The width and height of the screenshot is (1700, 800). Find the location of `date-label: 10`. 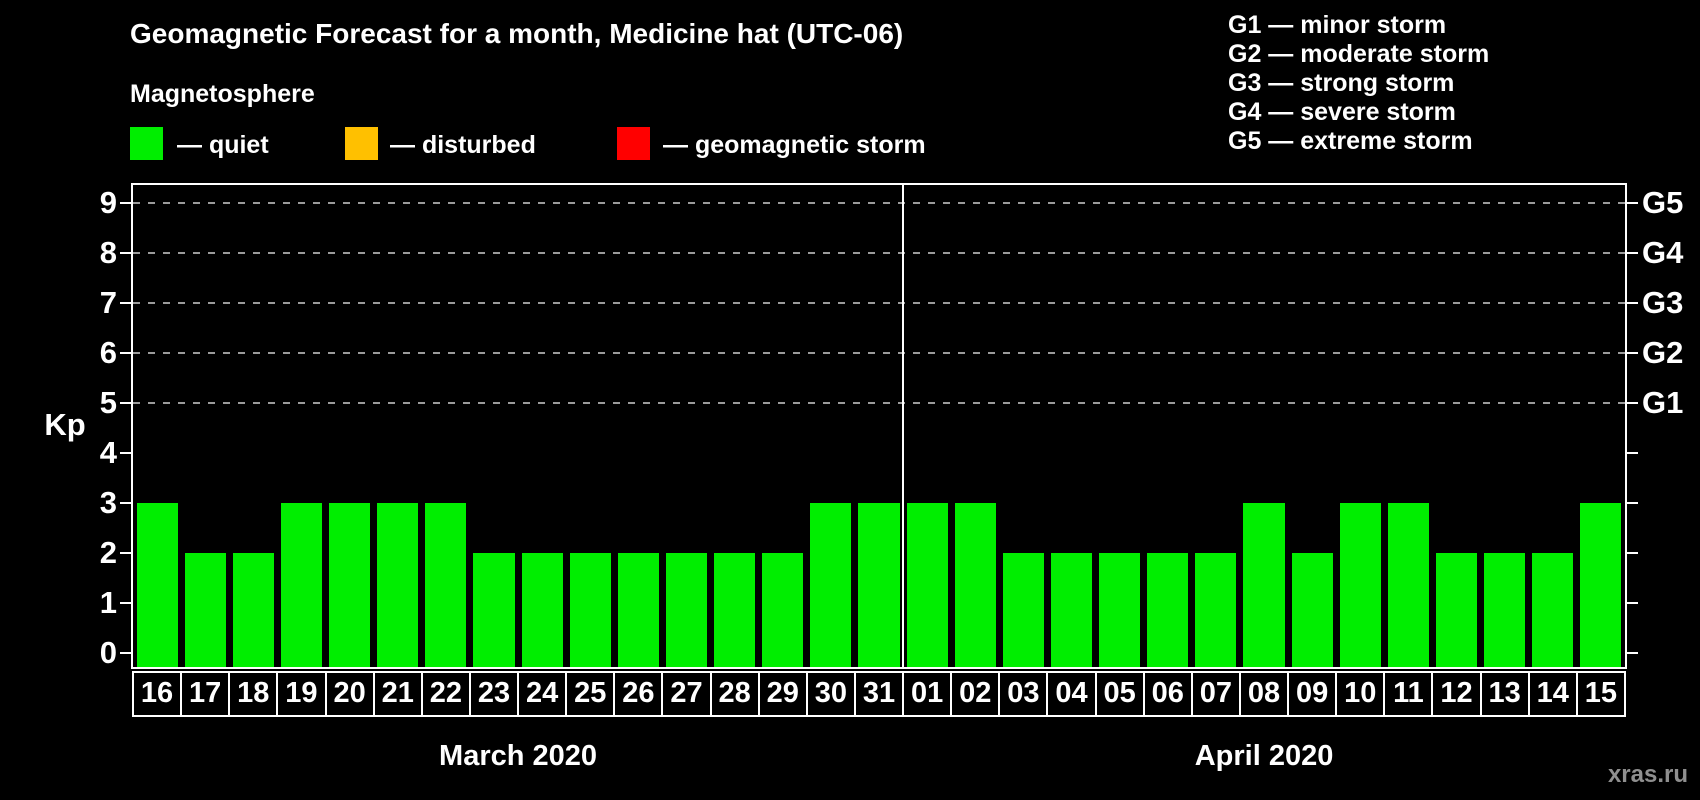

date-label: 10 is located at coordinates (1360, 694).